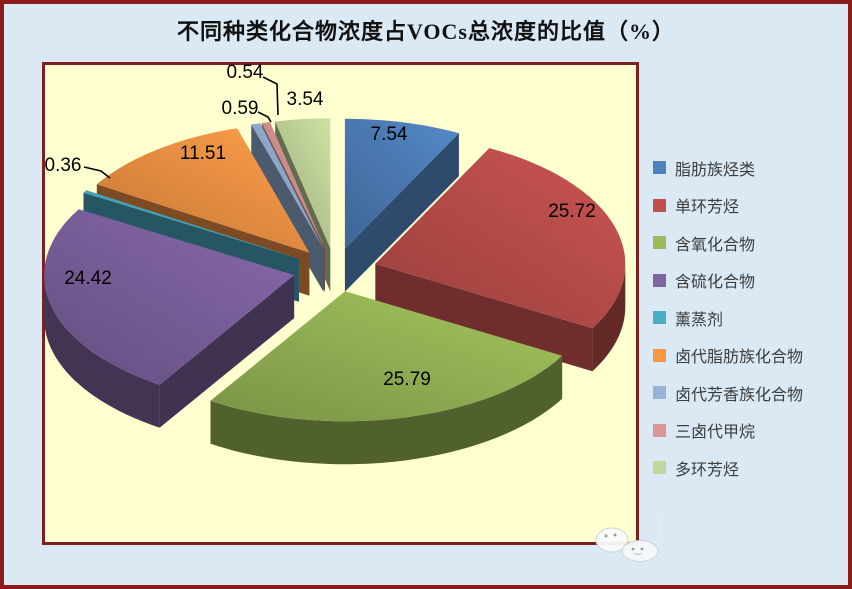  What do you see at coordinates (739, 358) in the screenshot?
I see `legend-label: 卤代脂肪族化合物` at bounding box center [739, 358].